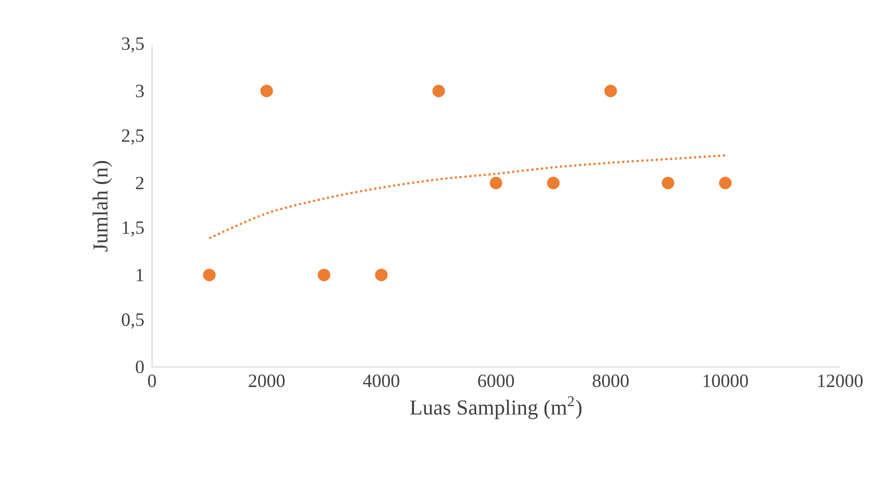  What do you see at coordinates (133, 321) in the screenshot?
I see `y-tick-label: 0,5` at bounding box center [133, 321].